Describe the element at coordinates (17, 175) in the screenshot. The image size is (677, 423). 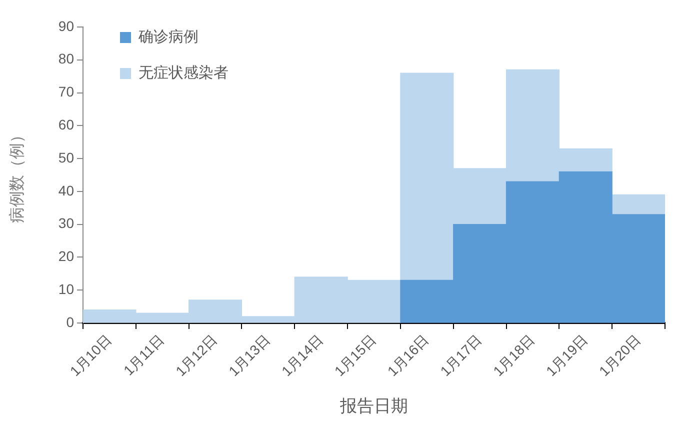
I see `y-axis-title: 病例数（例）` at that location.